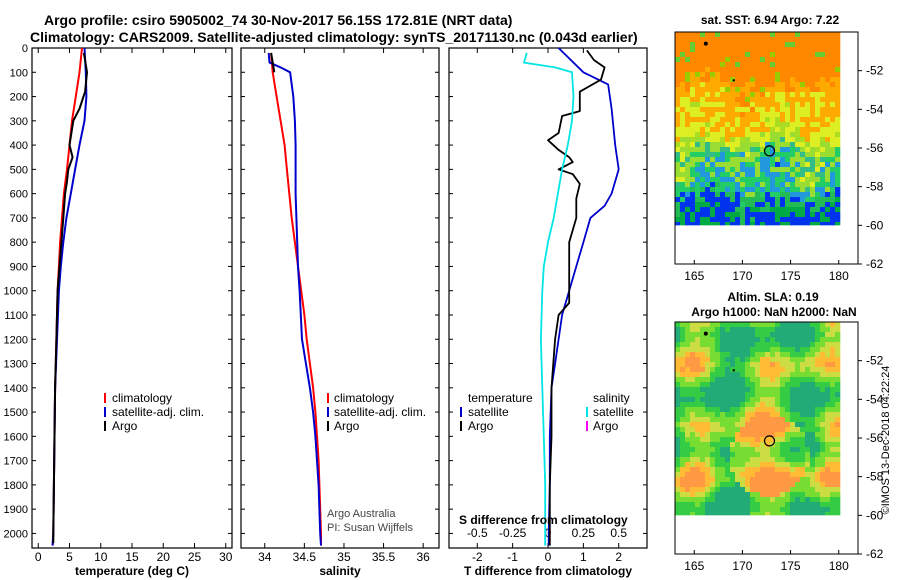 The width and height of the screenshot is (900, 580). Describe the element at coordinates (70, 298) in the screenshot. I see `series-line-Argo` at that location.